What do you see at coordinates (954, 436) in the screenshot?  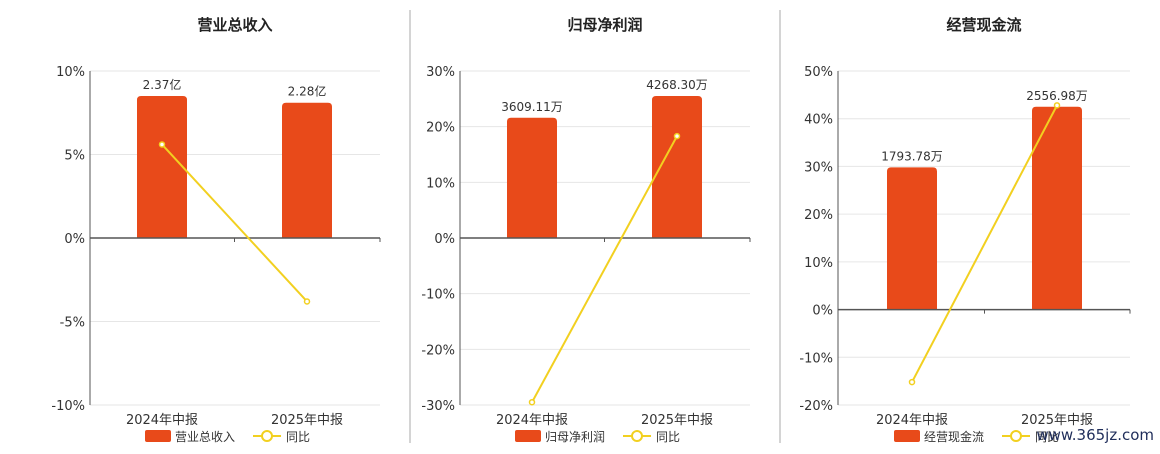 I see `legend-bar-label: 经营现金流` at bounding box center [954, 436].